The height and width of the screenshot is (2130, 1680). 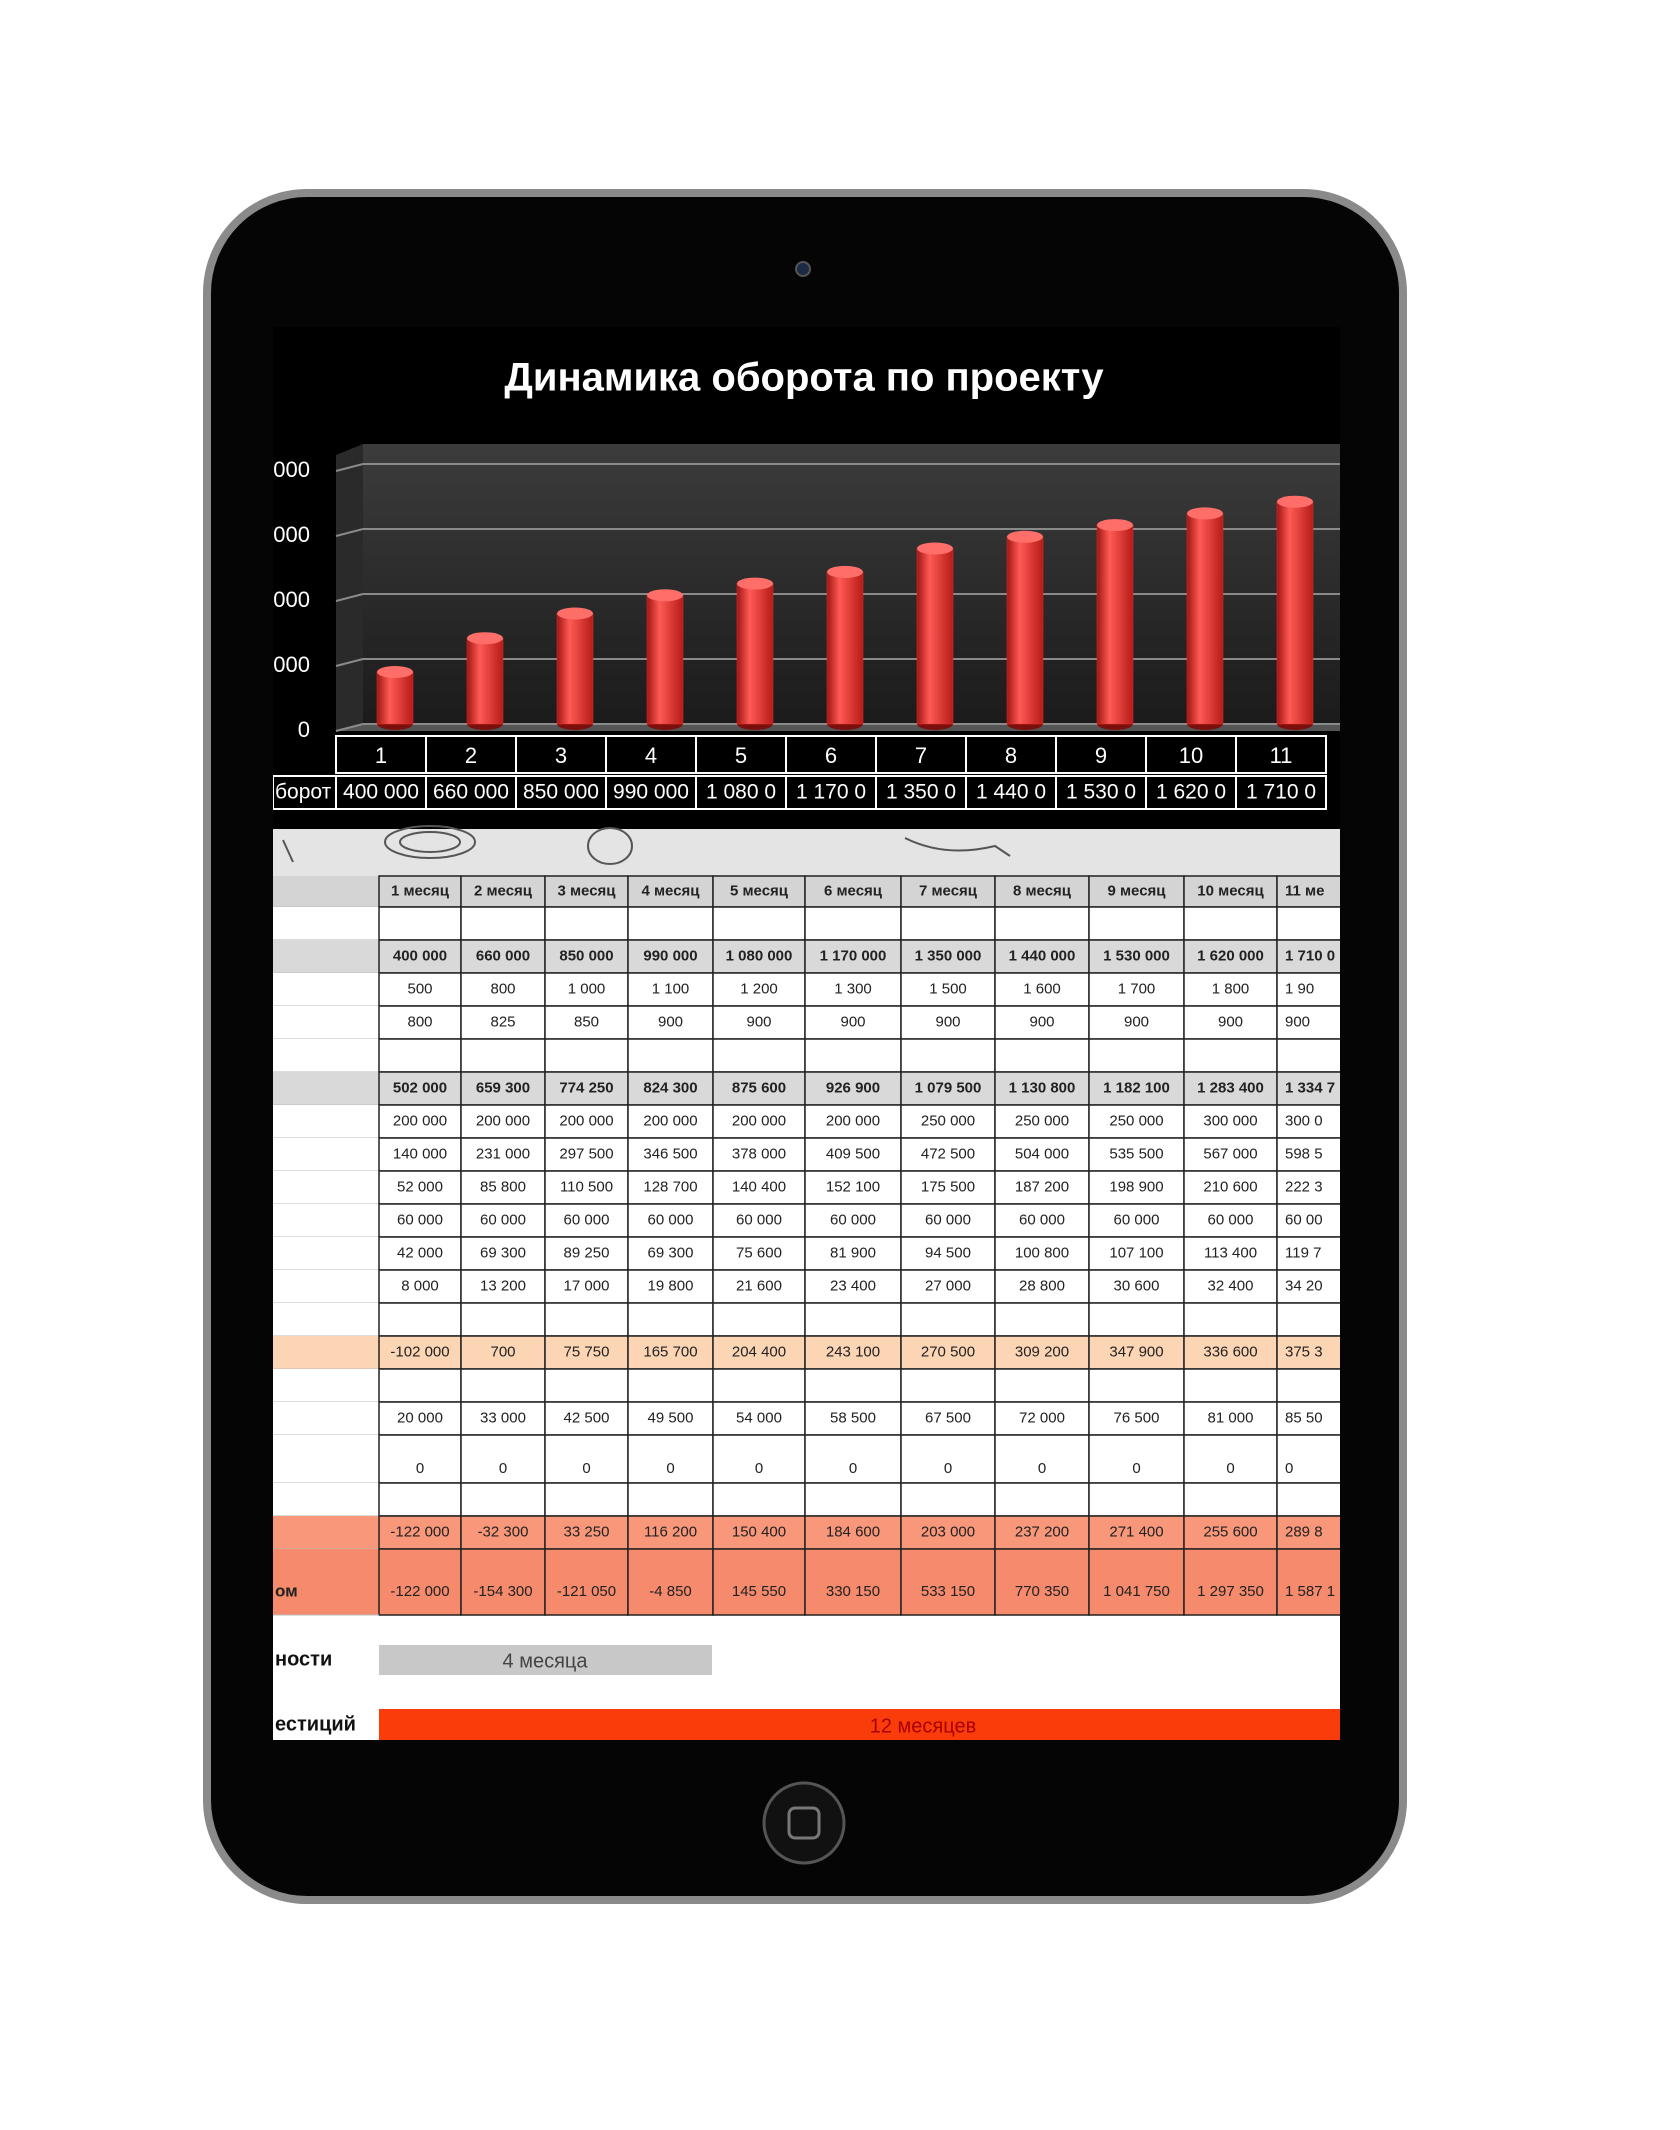 What do you see at coordinates (545, 1660) in the screenshot?
I see `summary-box` at bounding box center [545, 1660].